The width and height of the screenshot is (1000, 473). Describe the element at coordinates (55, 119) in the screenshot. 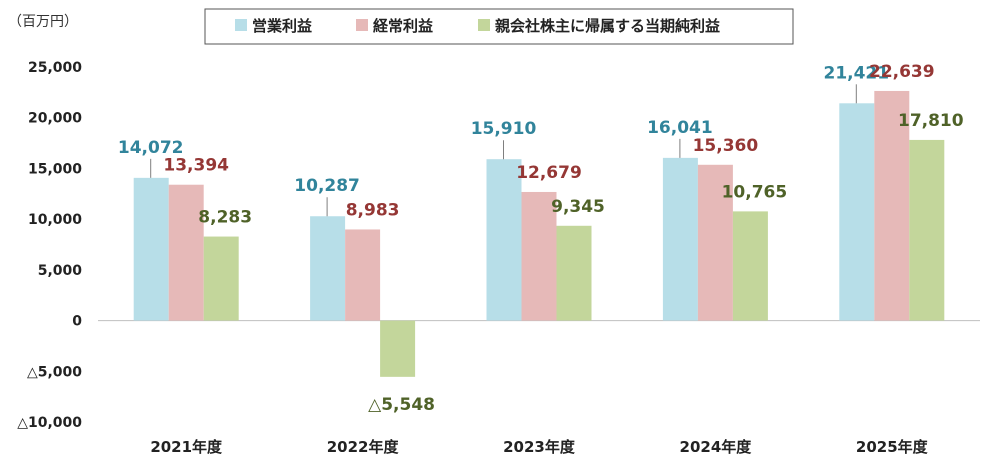

I see `y-tick-label: 20,000` at that location.